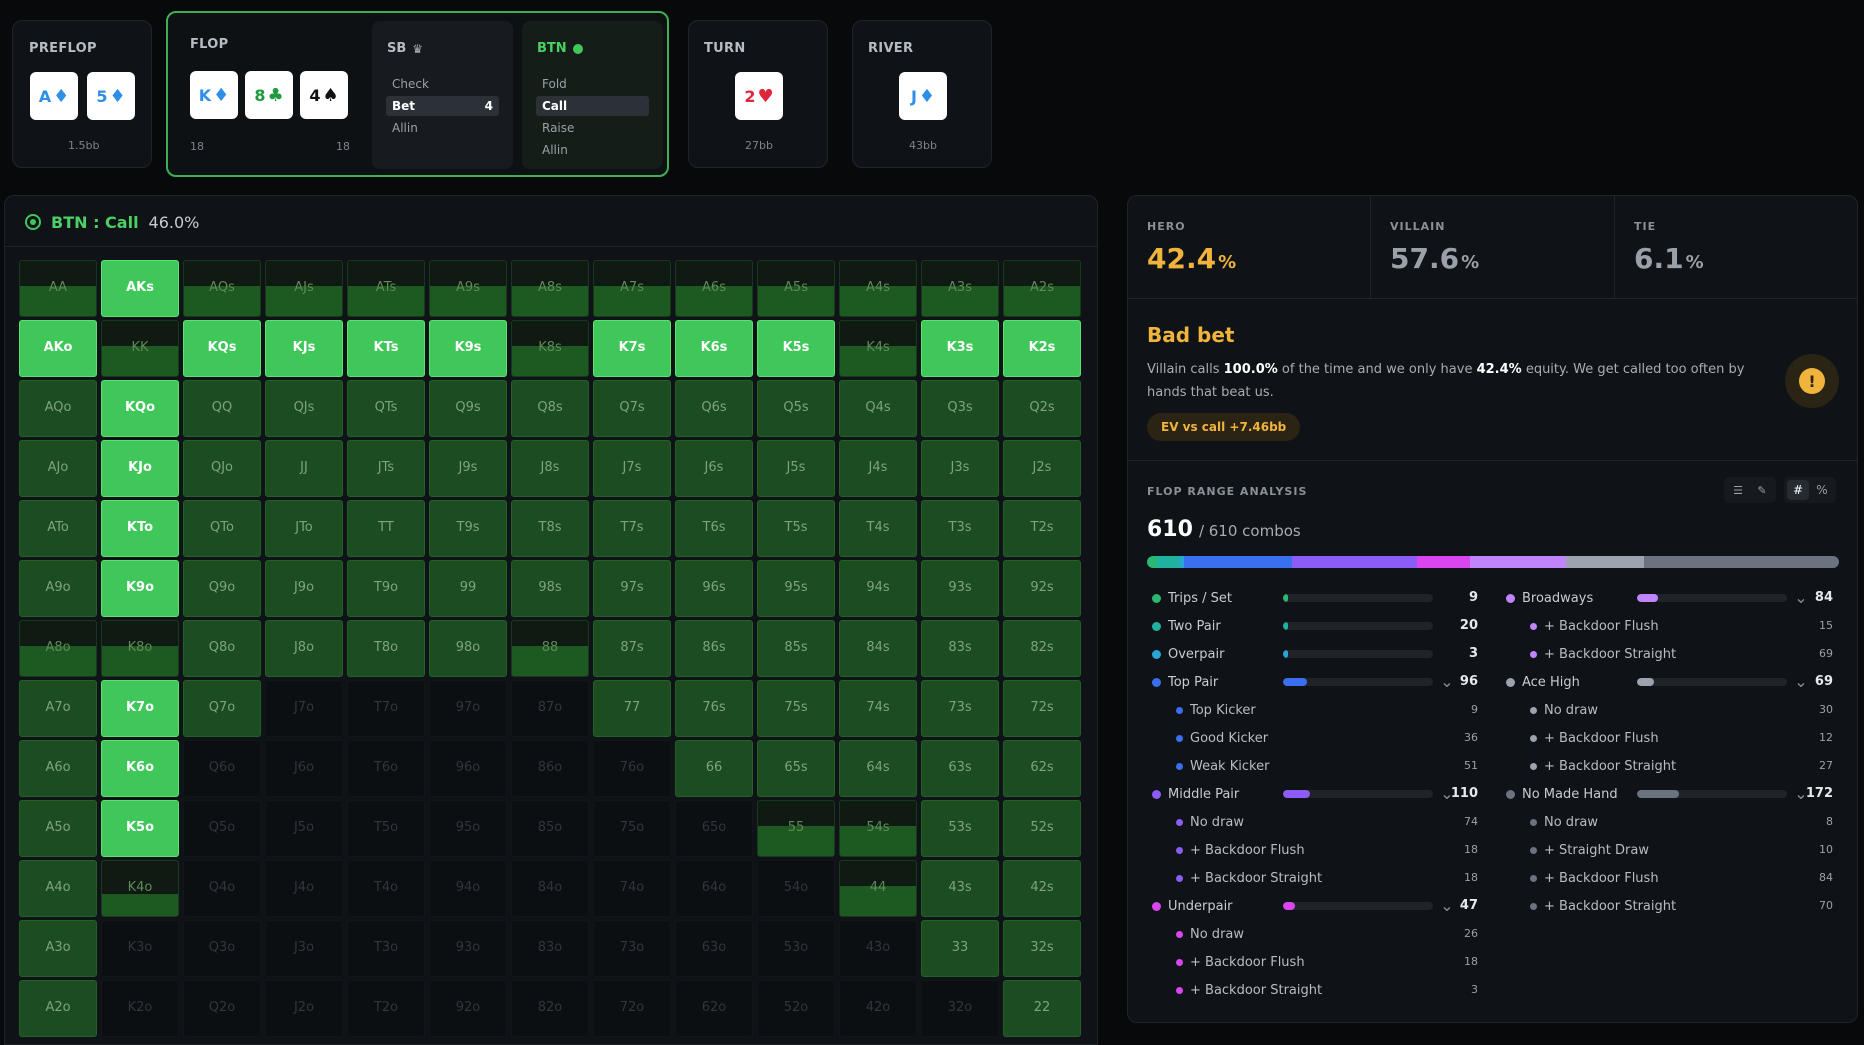 This screenshot has height=1045, width=1864. Describe the element at coordinates (386, 348) in the screenshot. I see `range-cell: KTs` at that location.